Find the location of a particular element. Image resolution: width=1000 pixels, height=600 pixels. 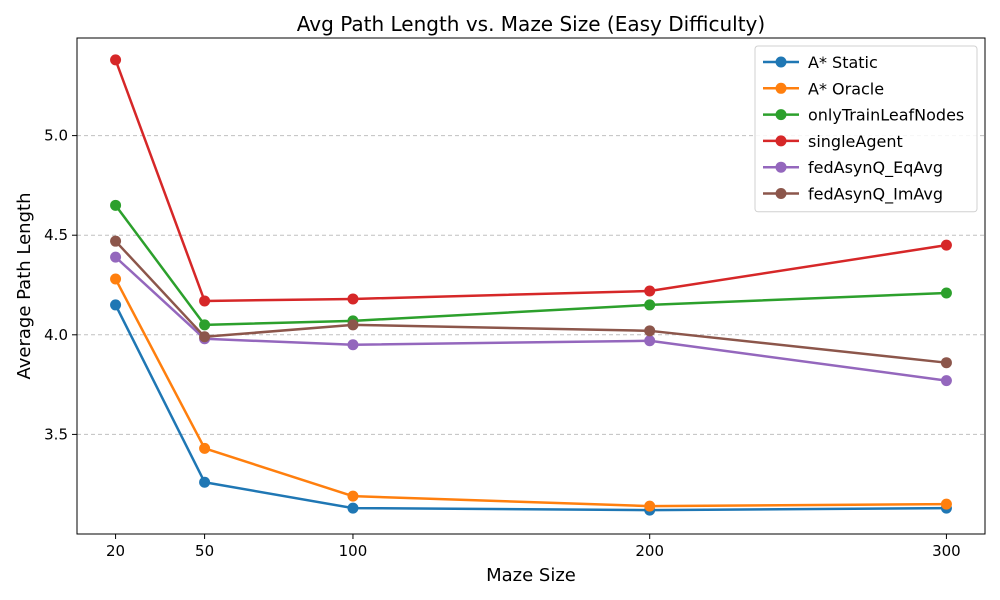

y-tick-label: 4.5 is located at coordinates (56, 235).